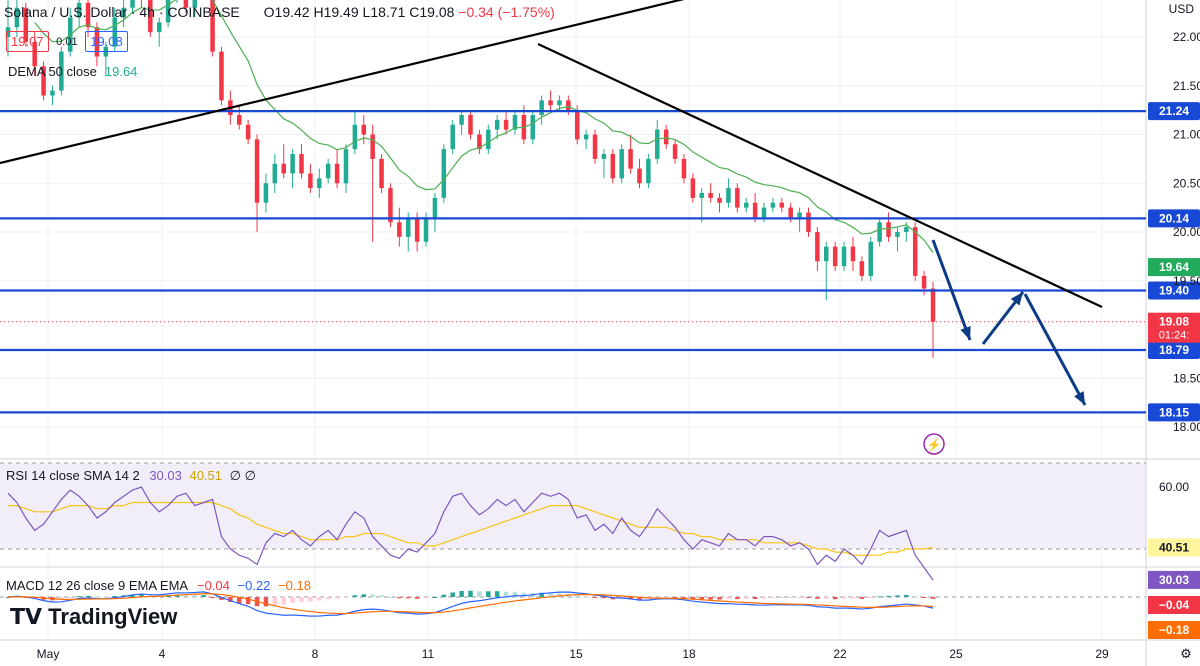 This screenshot has width=1200, height=666. Describe the element at coordinates (1174, 630) in the screenshot. I see `macd-signal-badge-label: −0.18` at that location.